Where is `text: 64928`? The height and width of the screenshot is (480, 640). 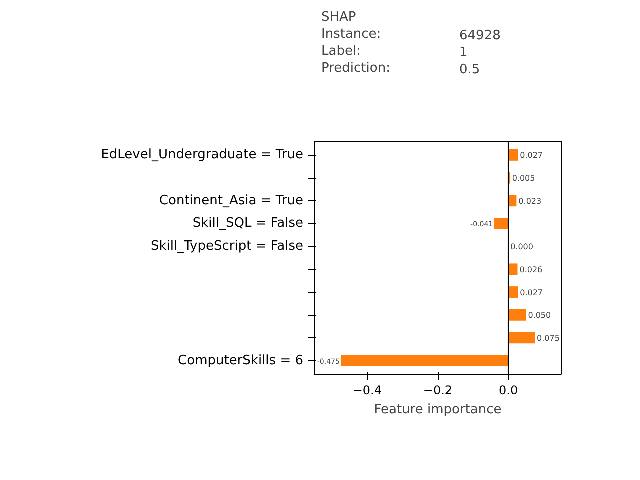 text: 64928 is located at coordinates (480, 36).